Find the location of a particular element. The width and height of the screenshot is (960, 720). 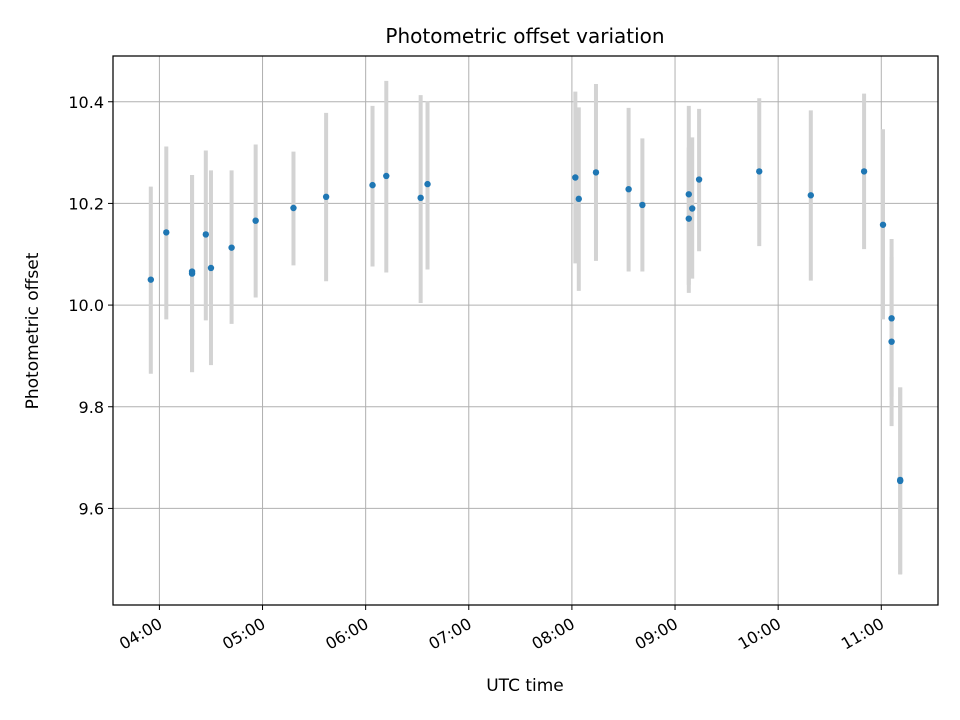

y-axis-label: Photometric offset is located at coordinates (33, 330).